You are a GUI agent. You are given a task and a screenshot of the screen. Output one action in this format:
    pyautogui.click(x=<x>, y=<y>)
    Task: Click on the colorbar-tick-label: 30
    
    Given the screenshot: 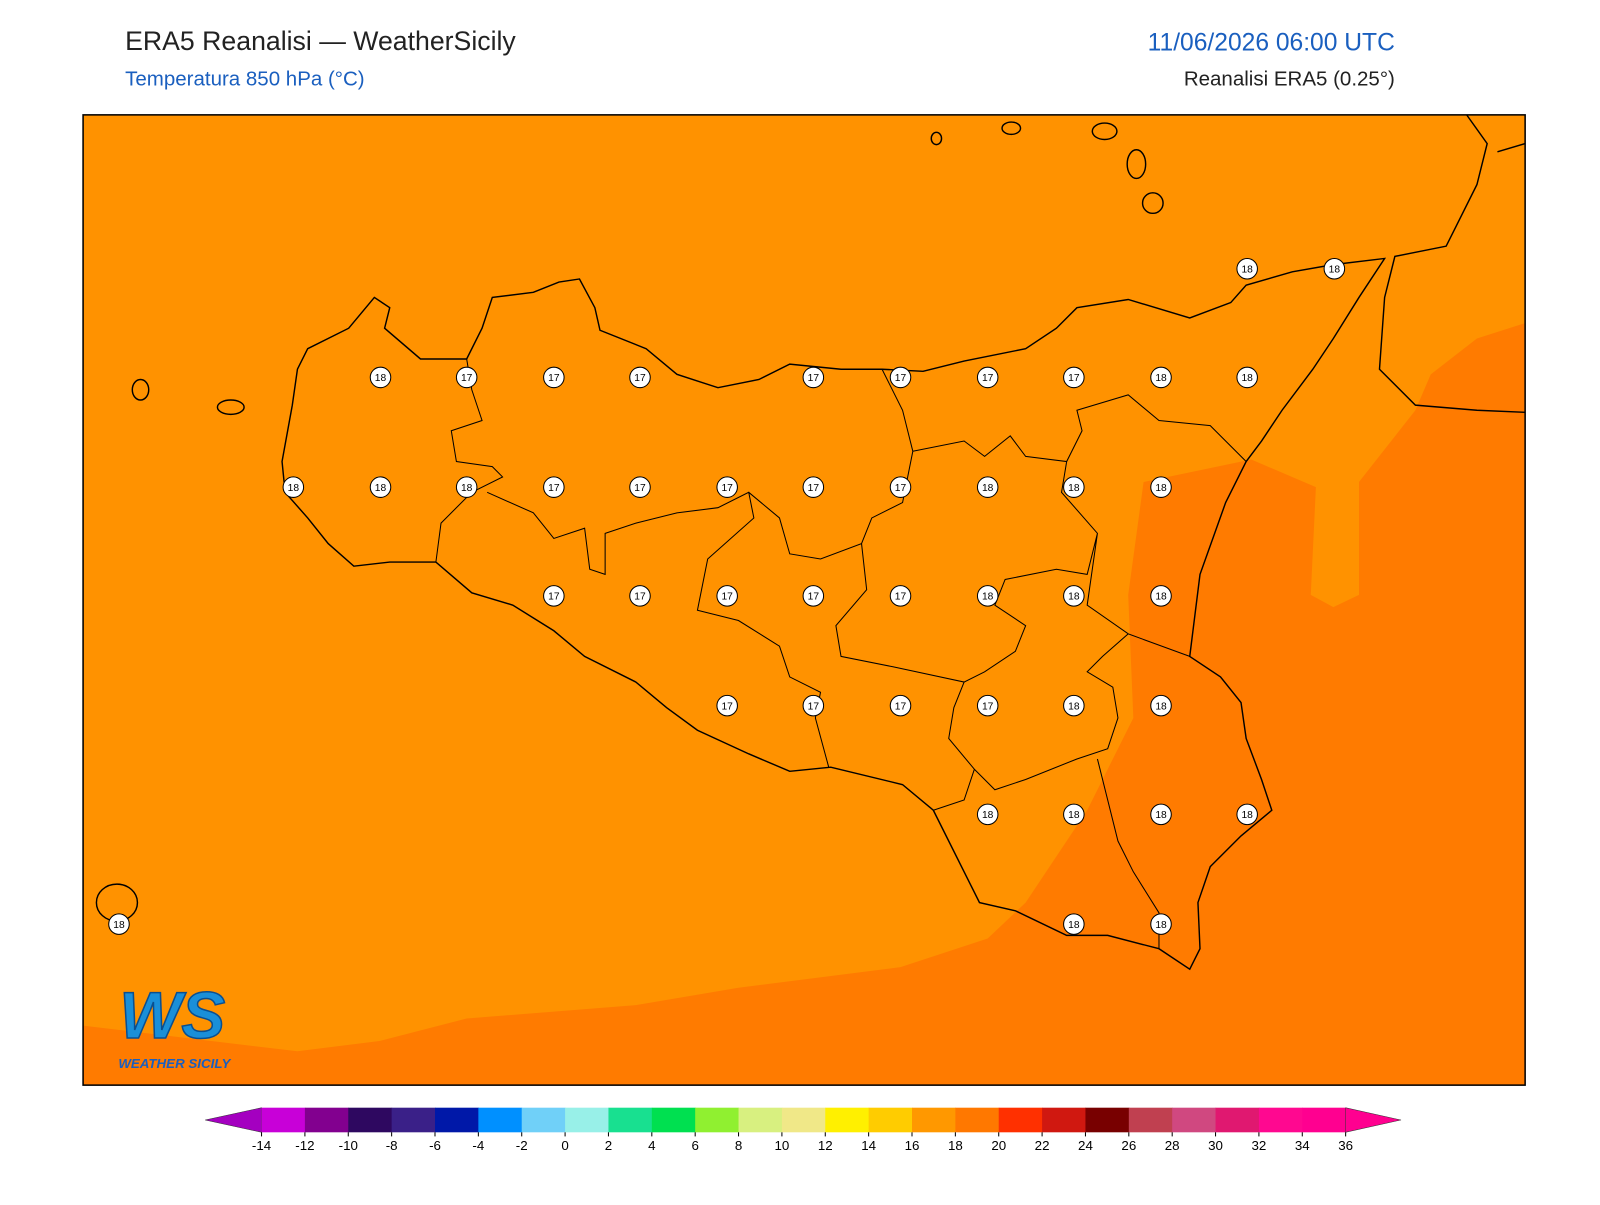 What is the action you would take?
    pyautogui.click(x=1215, y=1145)
    